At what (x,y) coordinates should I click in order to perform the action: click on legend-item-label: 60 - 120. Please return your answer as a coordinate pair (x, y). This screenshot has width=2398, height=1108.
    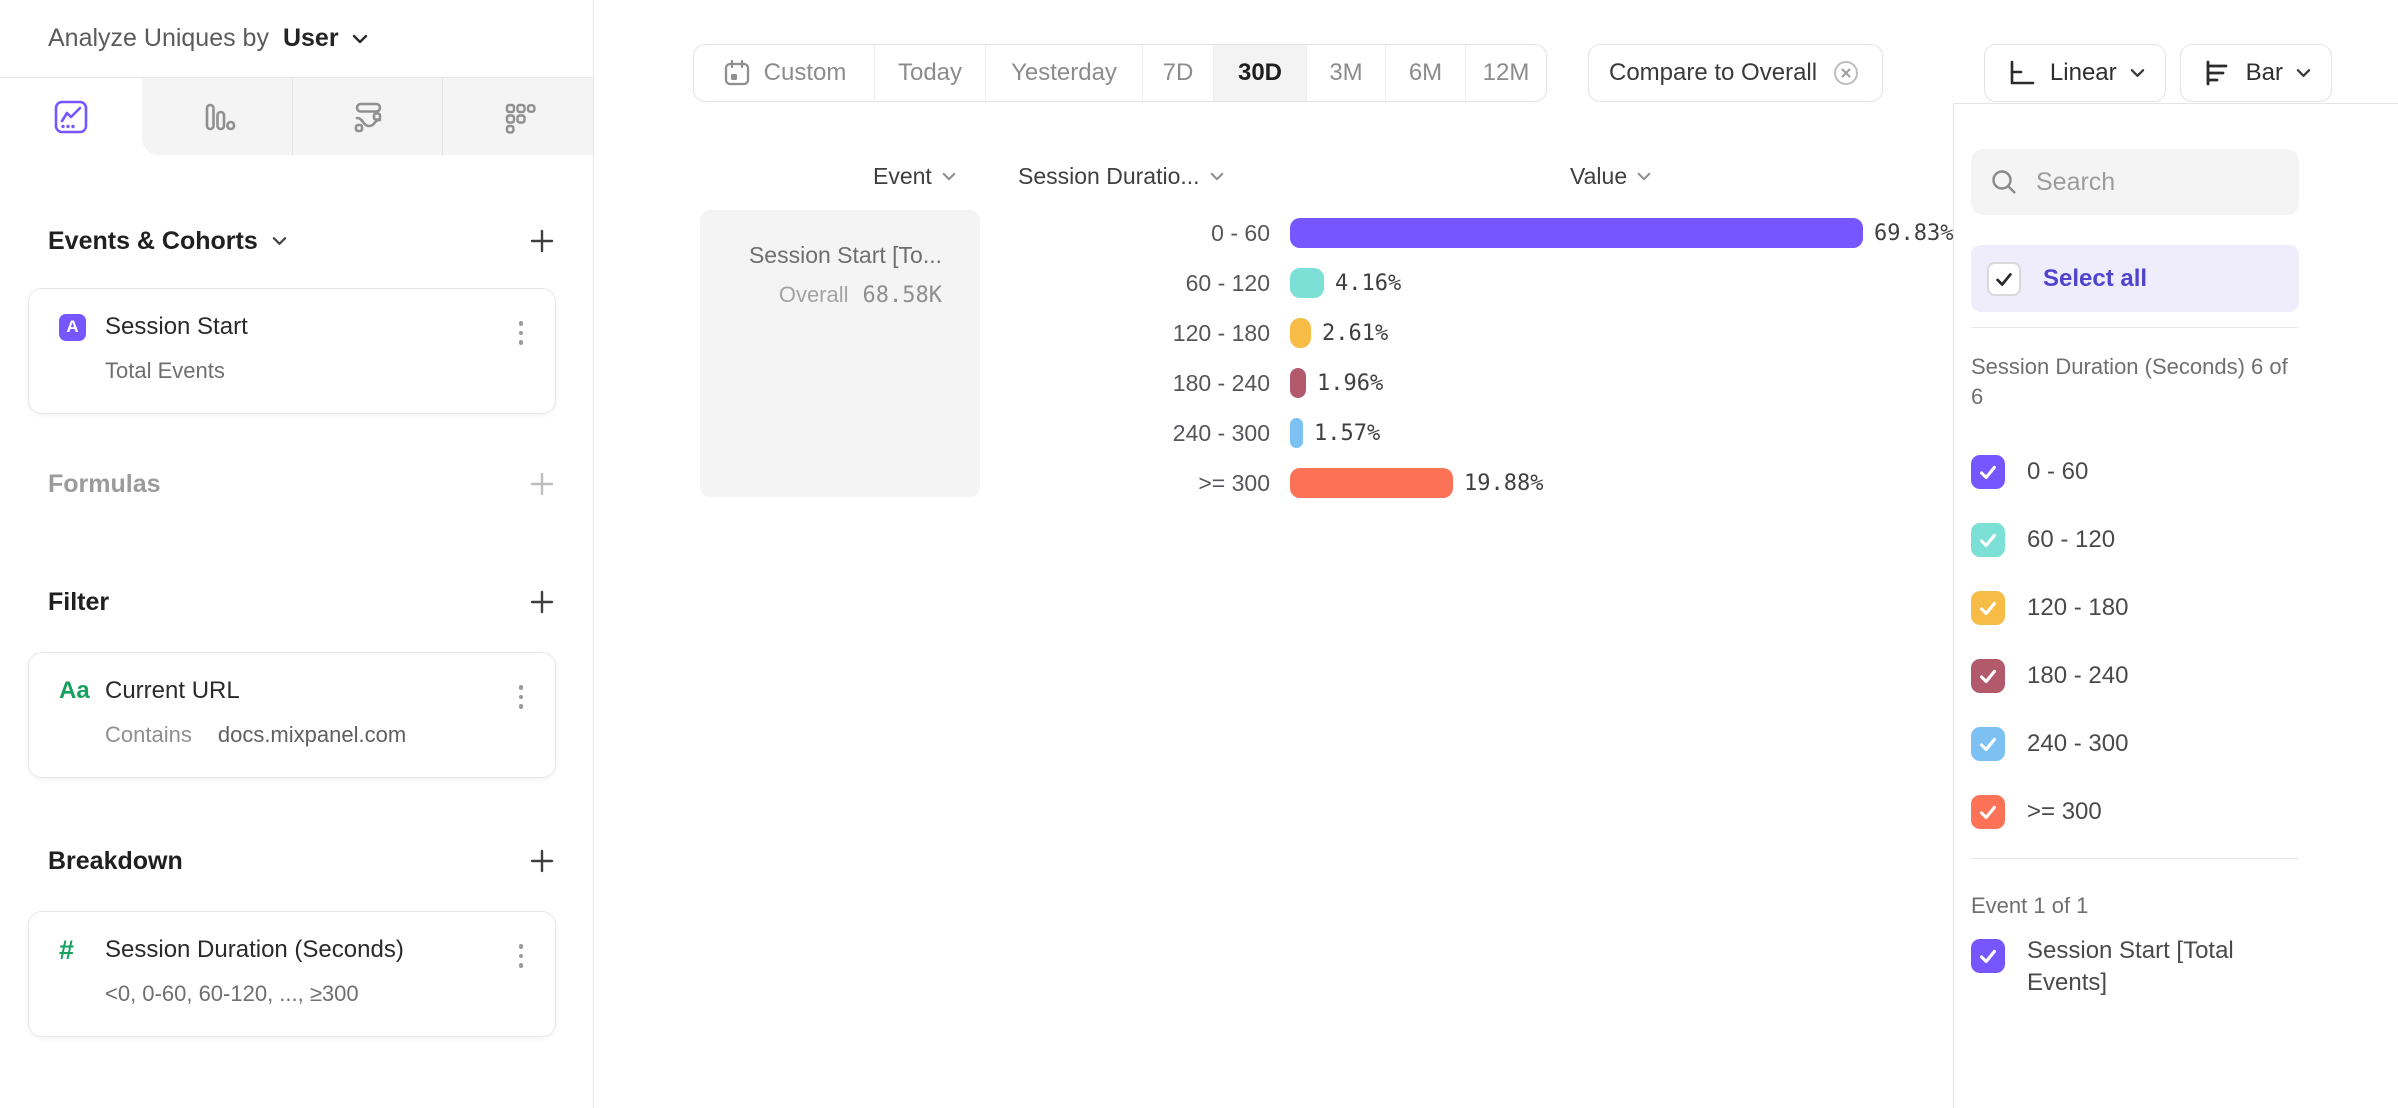
    Looking at the image, I should click on (2071, 539).